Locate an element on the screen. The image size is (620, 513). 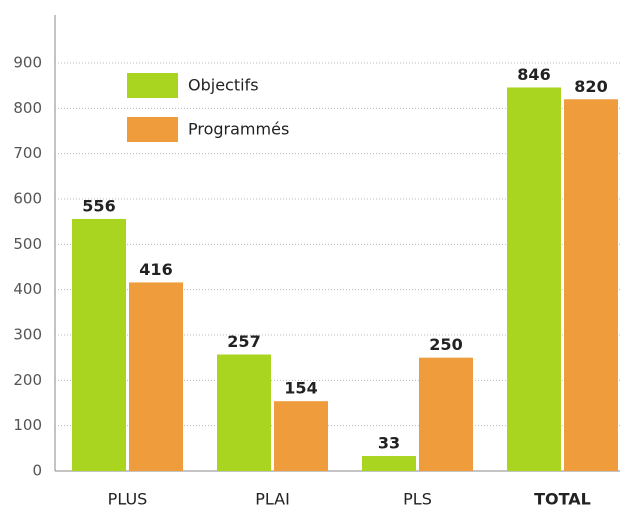
value-label: 556 is located at coordinates (98, 205).